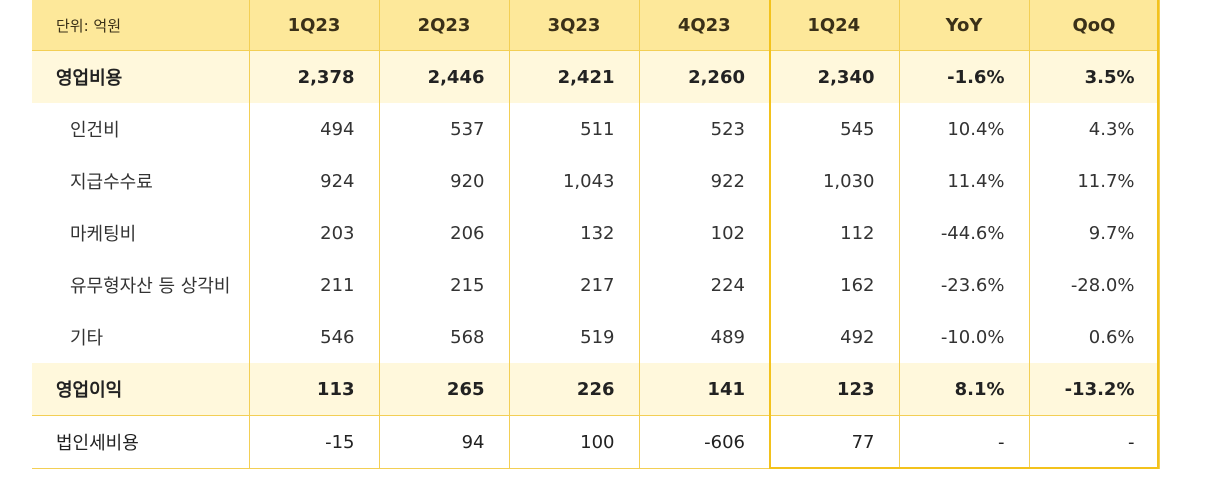 The width and height of the screenshot is (1205, 490). Describe the element at coordinates (727, 233) in the screenshot. I see `table-cell: 102` at that location.